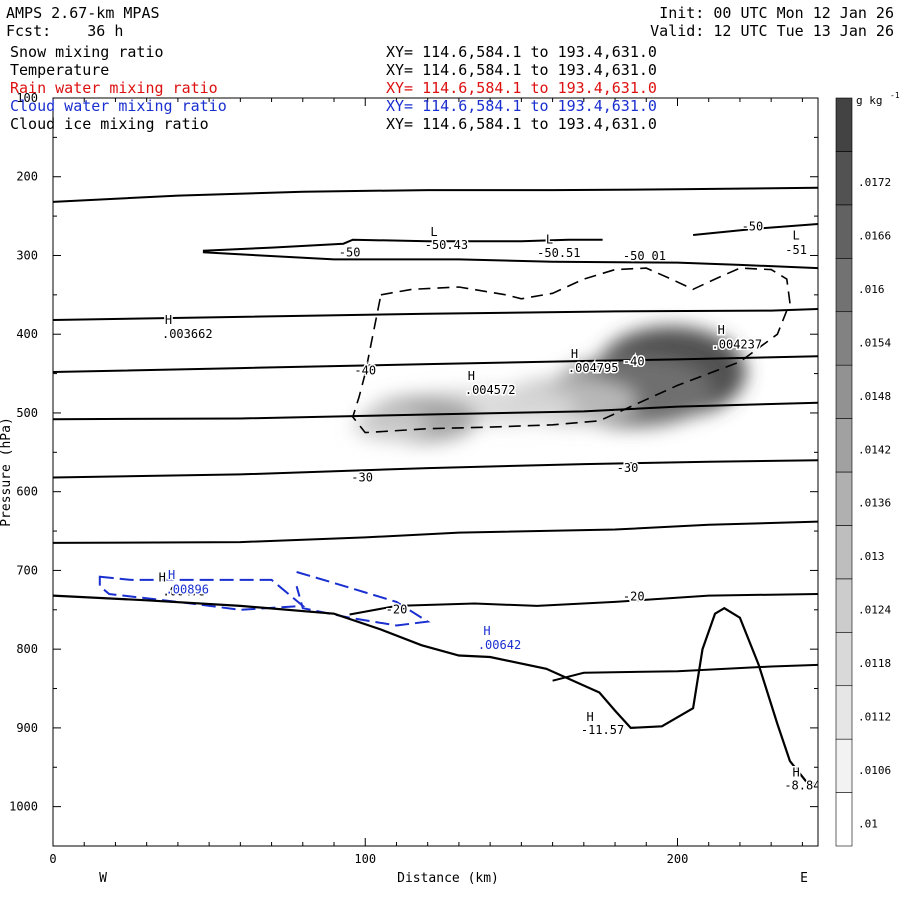 The width and height of the screenshot is (900, 900). I want to click on snow-mixing-ratio-contours, so click(571, 350).